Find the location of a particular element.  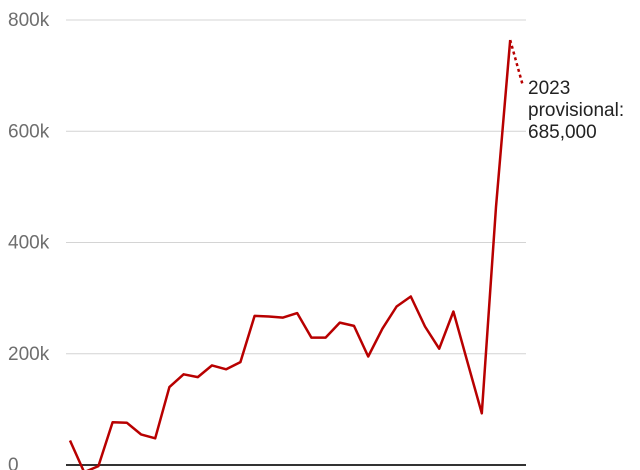

y-tick-label-400k: 400k is located at coordinates (29, 243).